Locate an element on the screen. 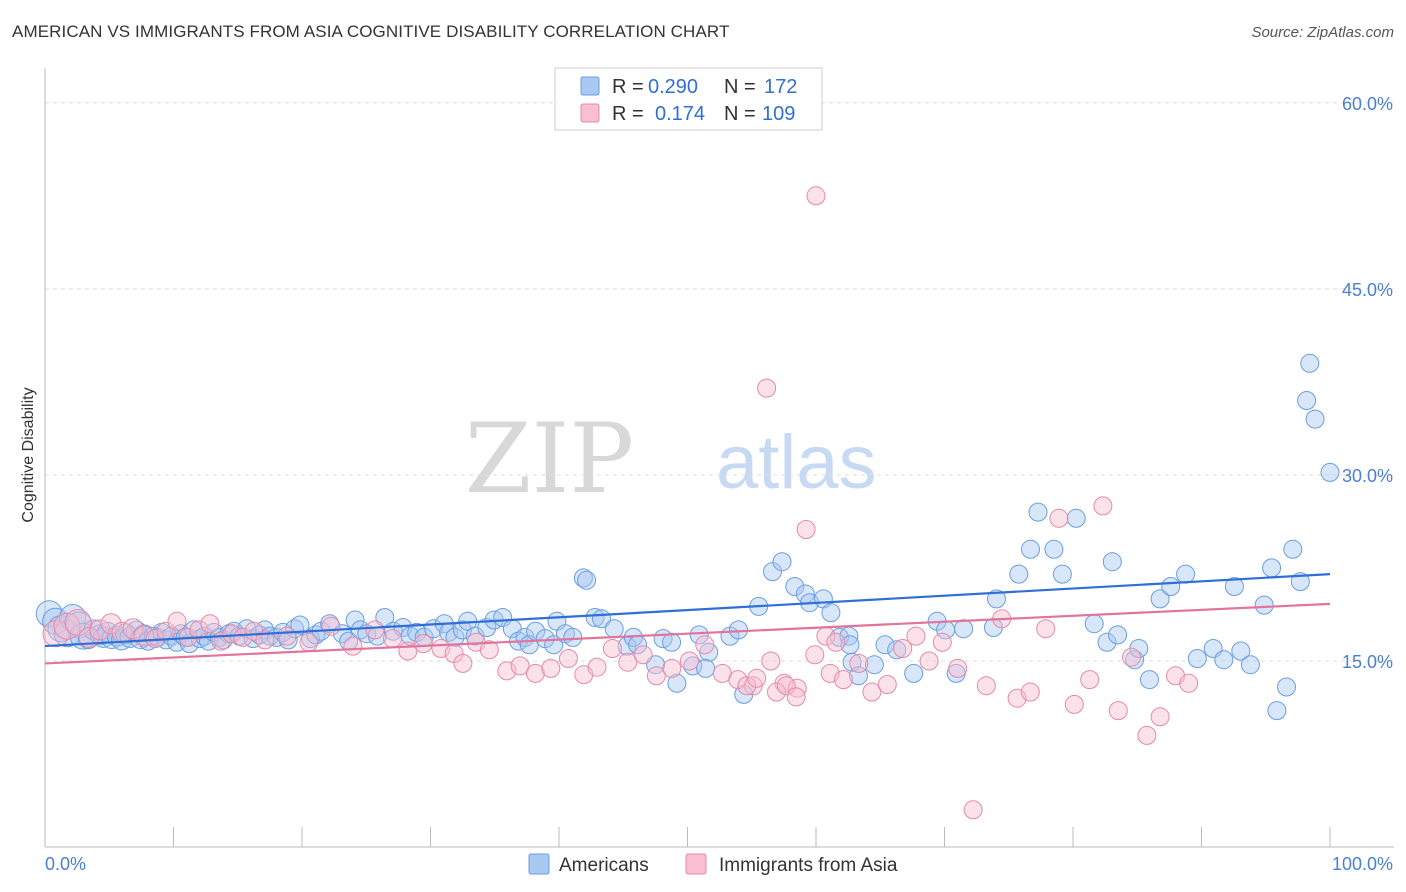  legend-n-value-americans: 172 is located at coordinates (780, 87).